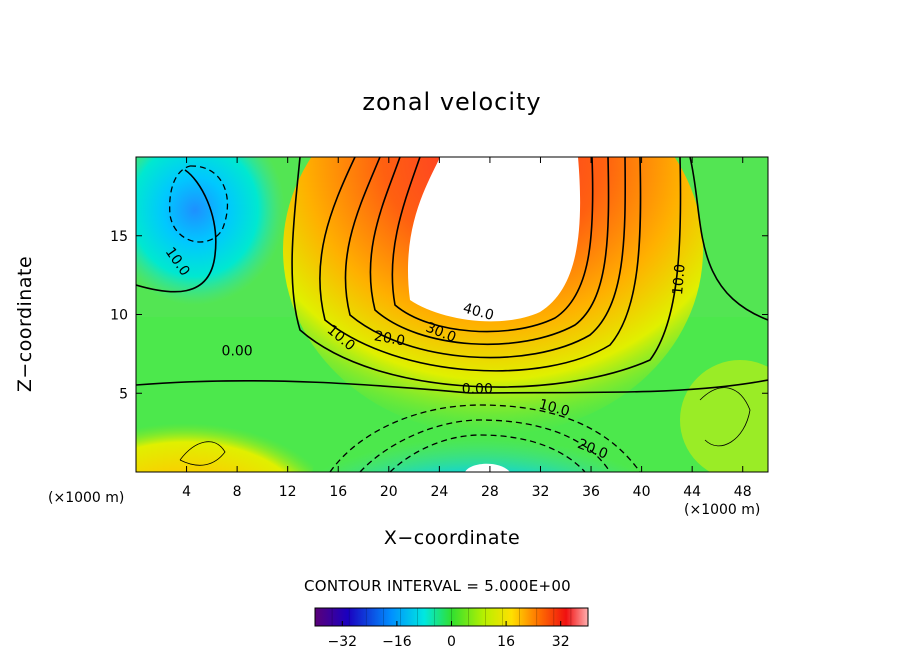 The height and width of the screenshot is (654, 904). What do you see at coordinates (642, 492) in the screenshot?
I see `x-tick-label: 40` at bounding box center [642, 492].